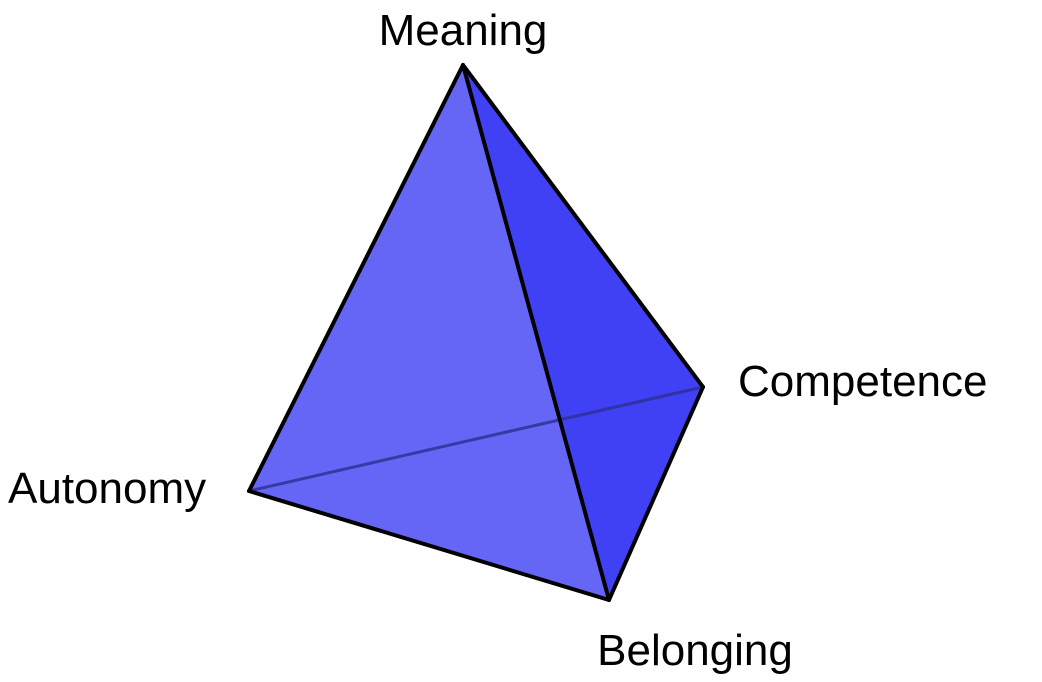 The image size is (1042, 682). I want to click on vertex-label-top: Meaning, so click(463, 30).